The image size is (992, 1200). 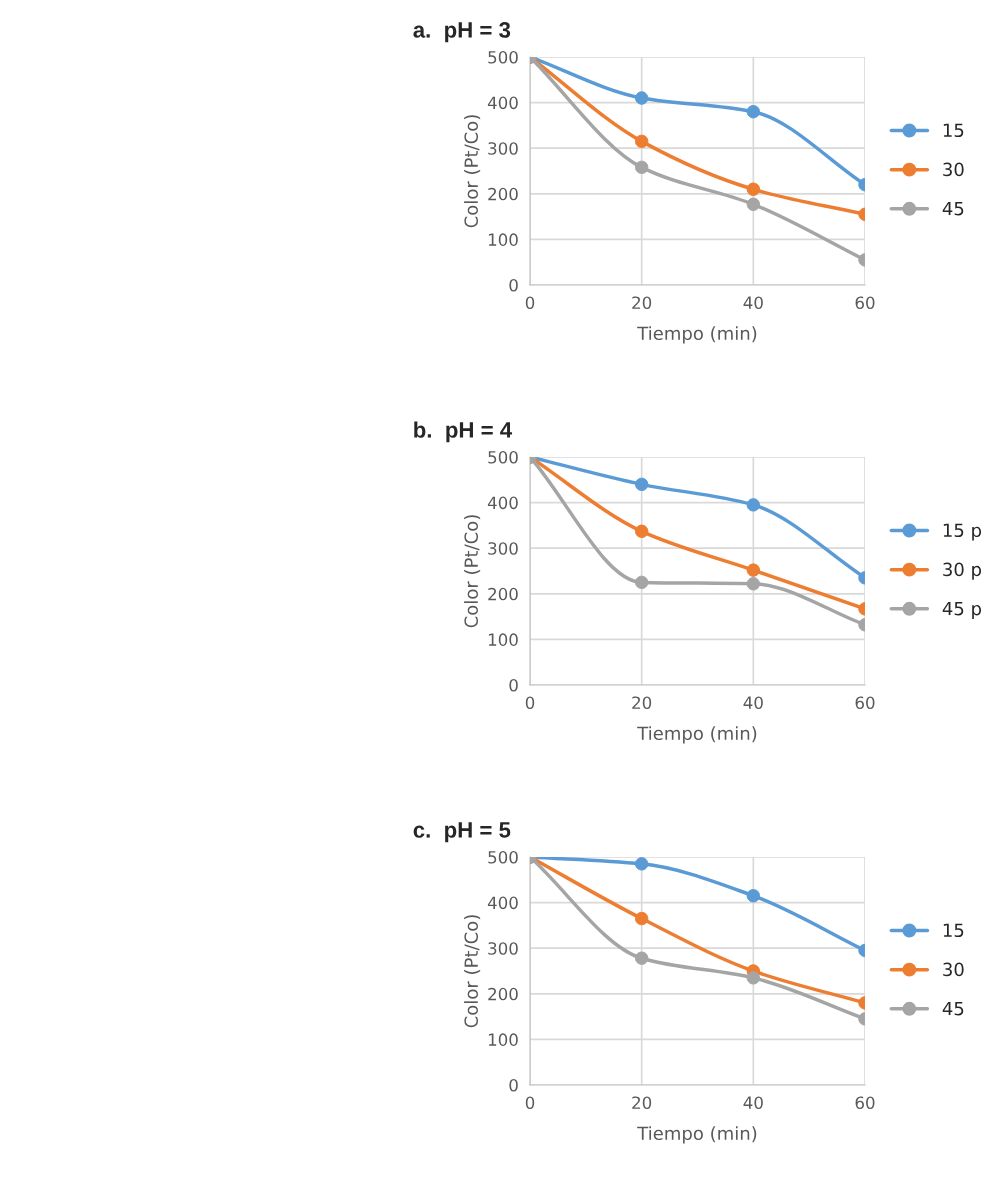 I want to click on legend-label: 15 p, so click(x=962, y=532).